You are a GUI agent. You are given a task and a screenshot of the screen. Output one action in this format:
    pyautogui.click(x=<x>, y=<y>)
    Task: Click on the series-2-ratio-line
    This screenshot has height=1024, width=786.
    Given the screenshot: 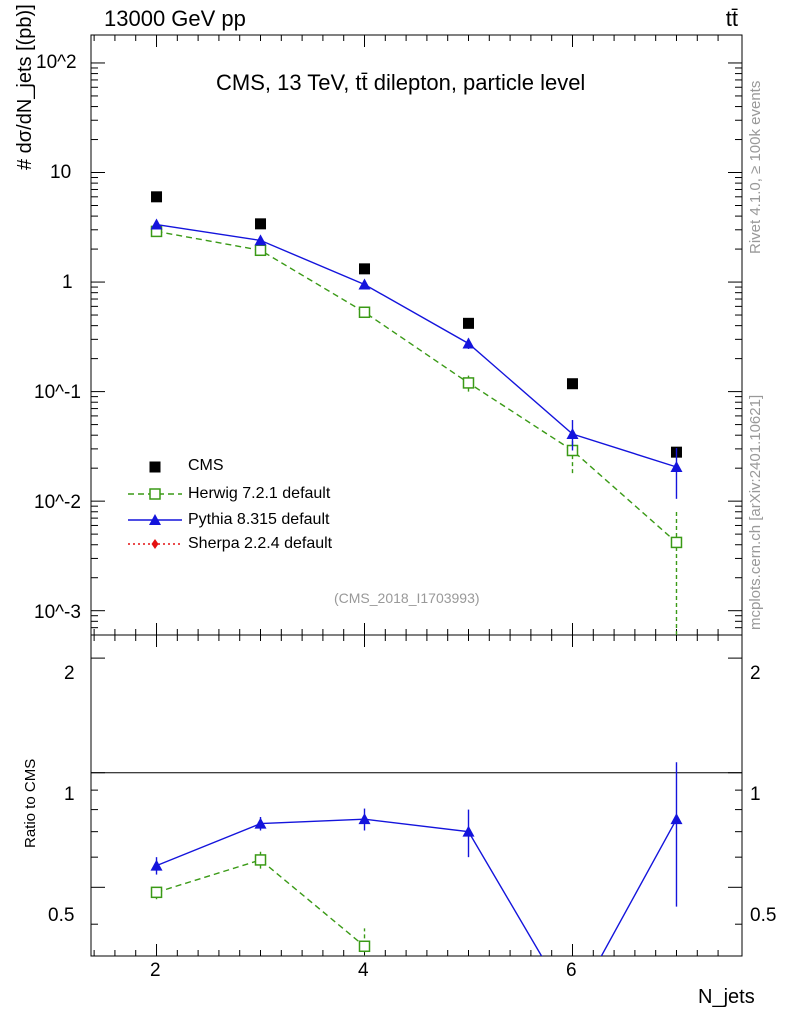 What is the action you would take?
    pyautogui.click(x=417, y=887)
    